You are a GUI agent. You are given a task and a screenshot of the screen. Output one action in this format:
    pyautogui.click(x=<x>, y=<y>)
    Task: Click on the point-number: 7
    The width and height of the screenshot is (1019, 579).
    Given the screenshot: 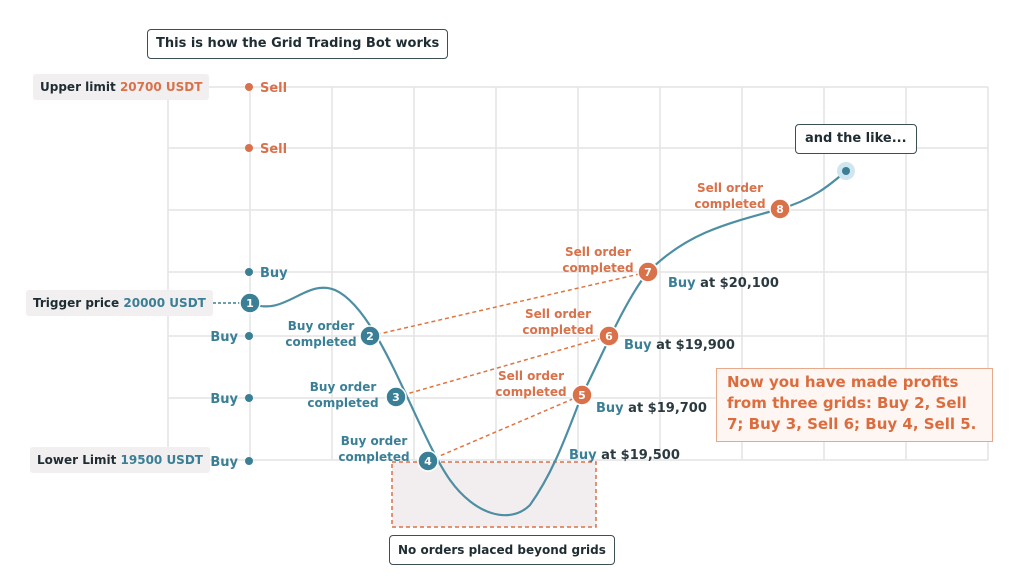 What is the action you would take?
    pyautogui.click(x=648, y=272)
    